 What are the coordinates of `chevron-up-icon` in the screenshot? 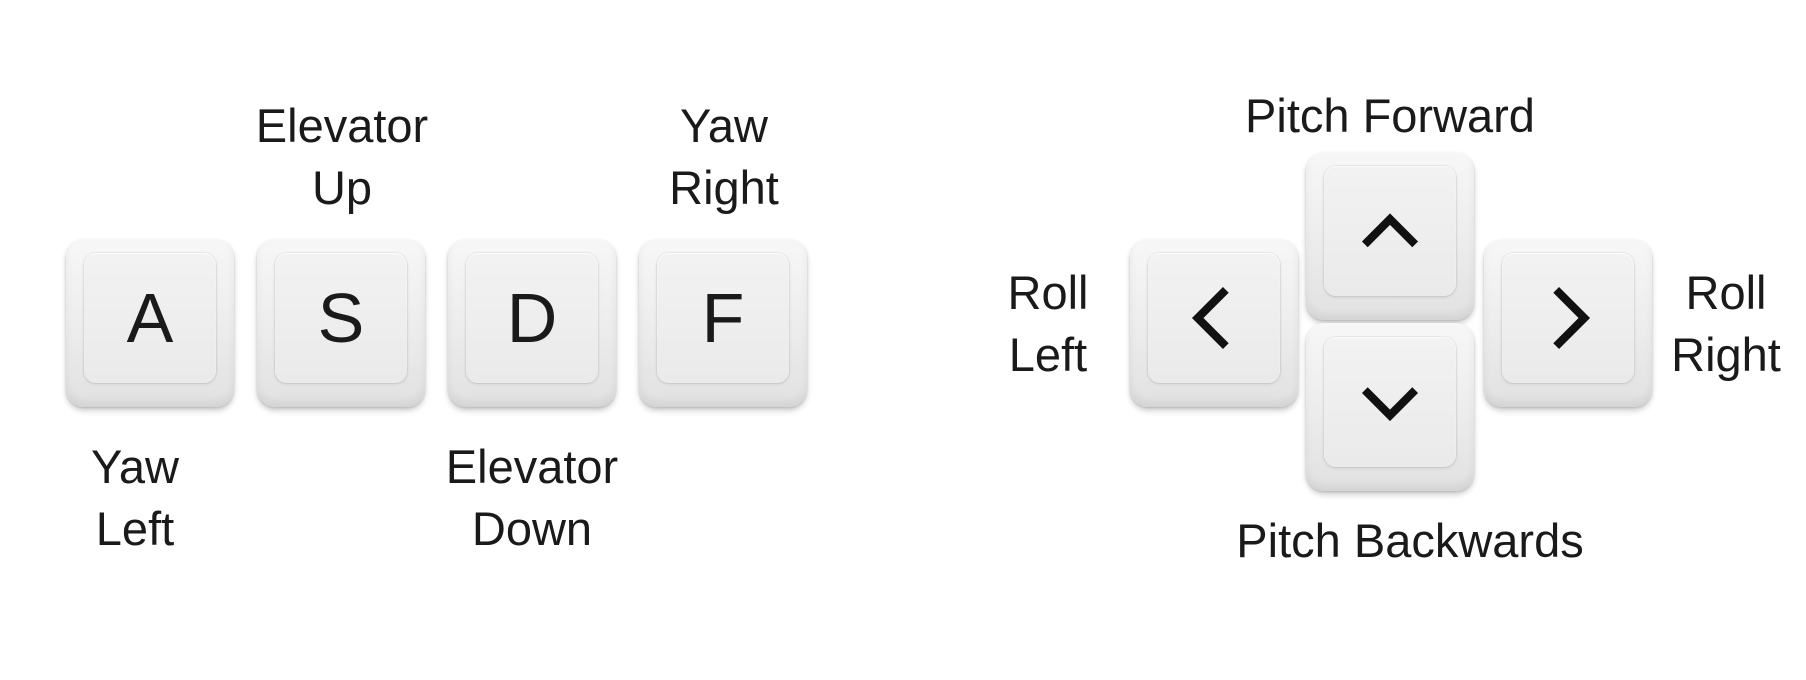 It's located at (1390, 230).